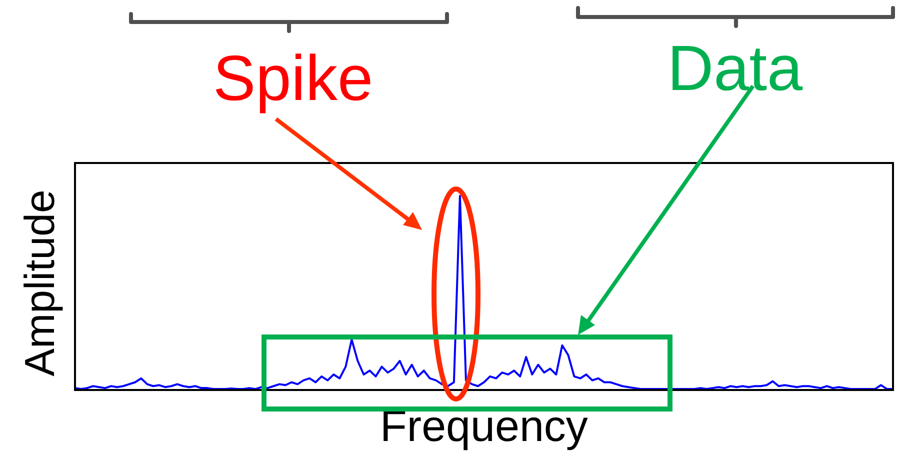 The image size is (903, 455). Describe the element at coordinates (484, 427) in the screenshot. I see `x-axis-title: Frequency` at that location.